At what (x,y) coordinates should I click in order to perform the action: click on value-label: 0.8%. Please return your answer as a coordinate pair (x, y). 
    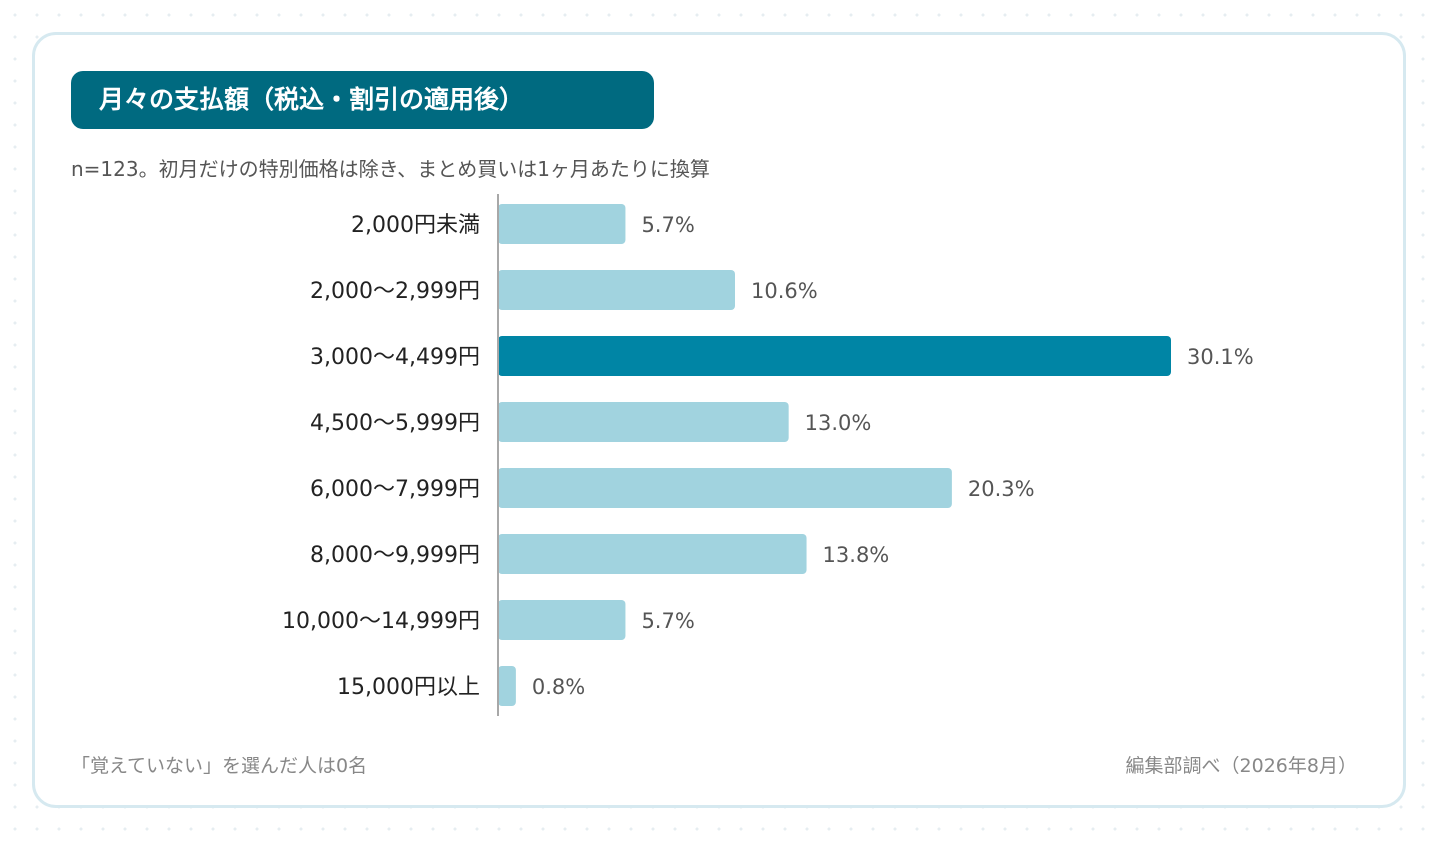
    Looking at the image, I should click on (558, 687).